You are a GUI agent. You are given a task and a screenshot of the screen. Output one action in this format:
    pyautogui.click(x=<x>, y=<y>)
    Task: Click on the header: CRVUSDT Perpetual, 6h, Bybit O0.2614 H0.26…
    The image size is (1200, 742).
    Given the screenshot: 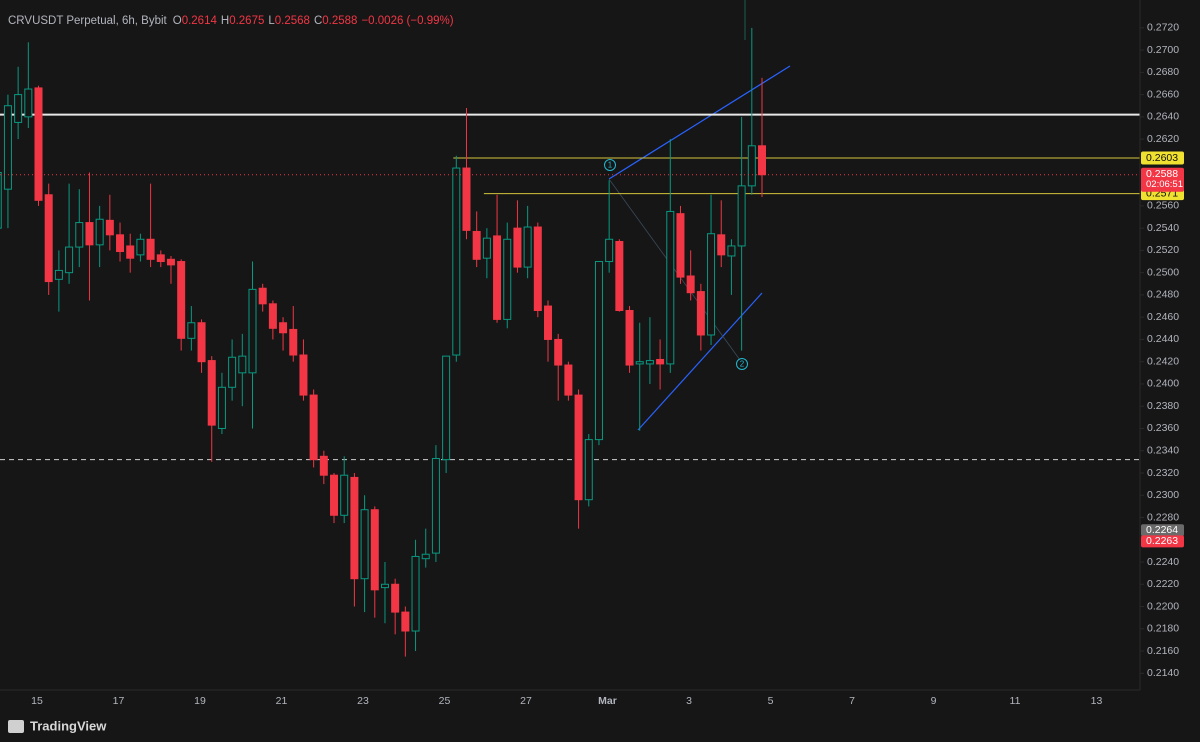 What is the action you would take?
    pyautogui.click(x=231, y=21)
    